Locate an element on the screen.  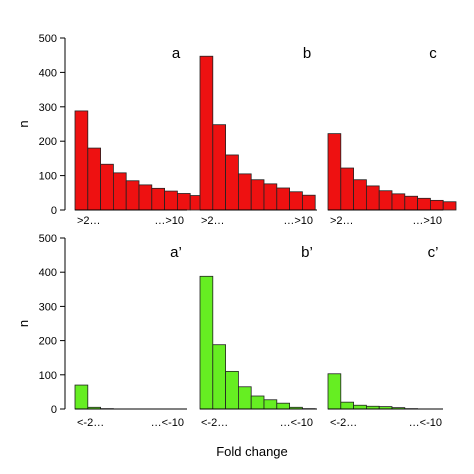
panel-label: a’ is located at coordinates (176, 252).